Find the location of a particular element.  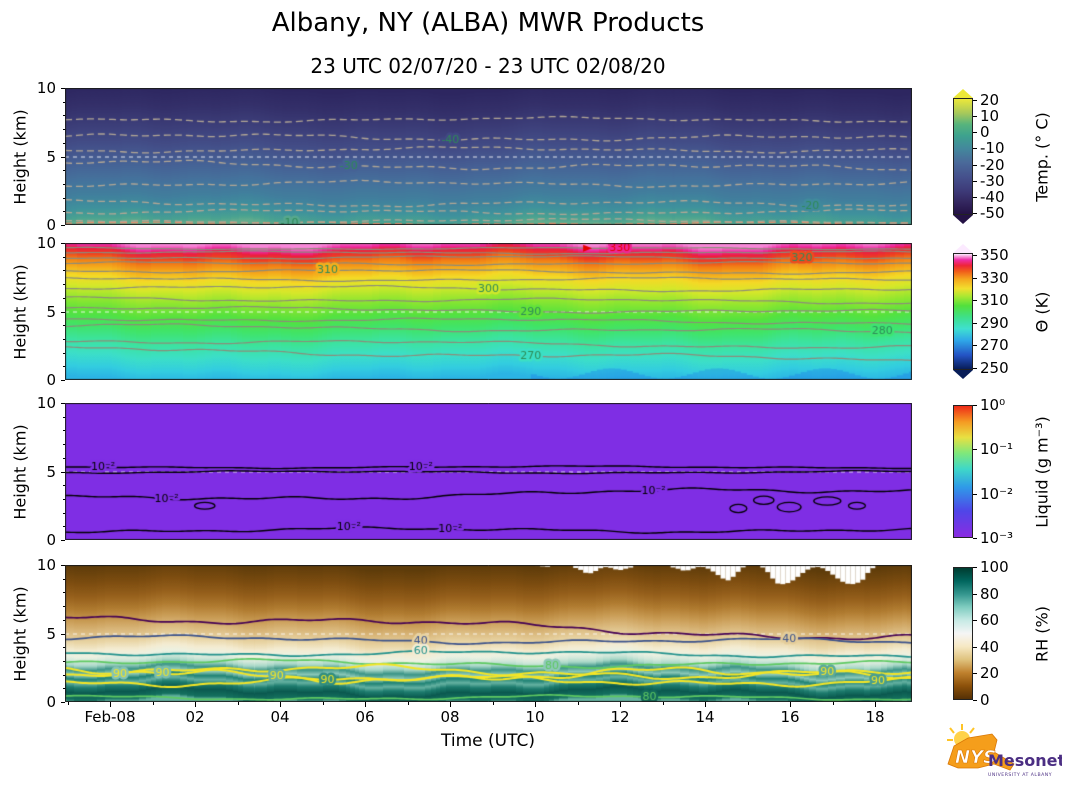

colorbar-tick-label: -30 is located at coordinates (992, 180).